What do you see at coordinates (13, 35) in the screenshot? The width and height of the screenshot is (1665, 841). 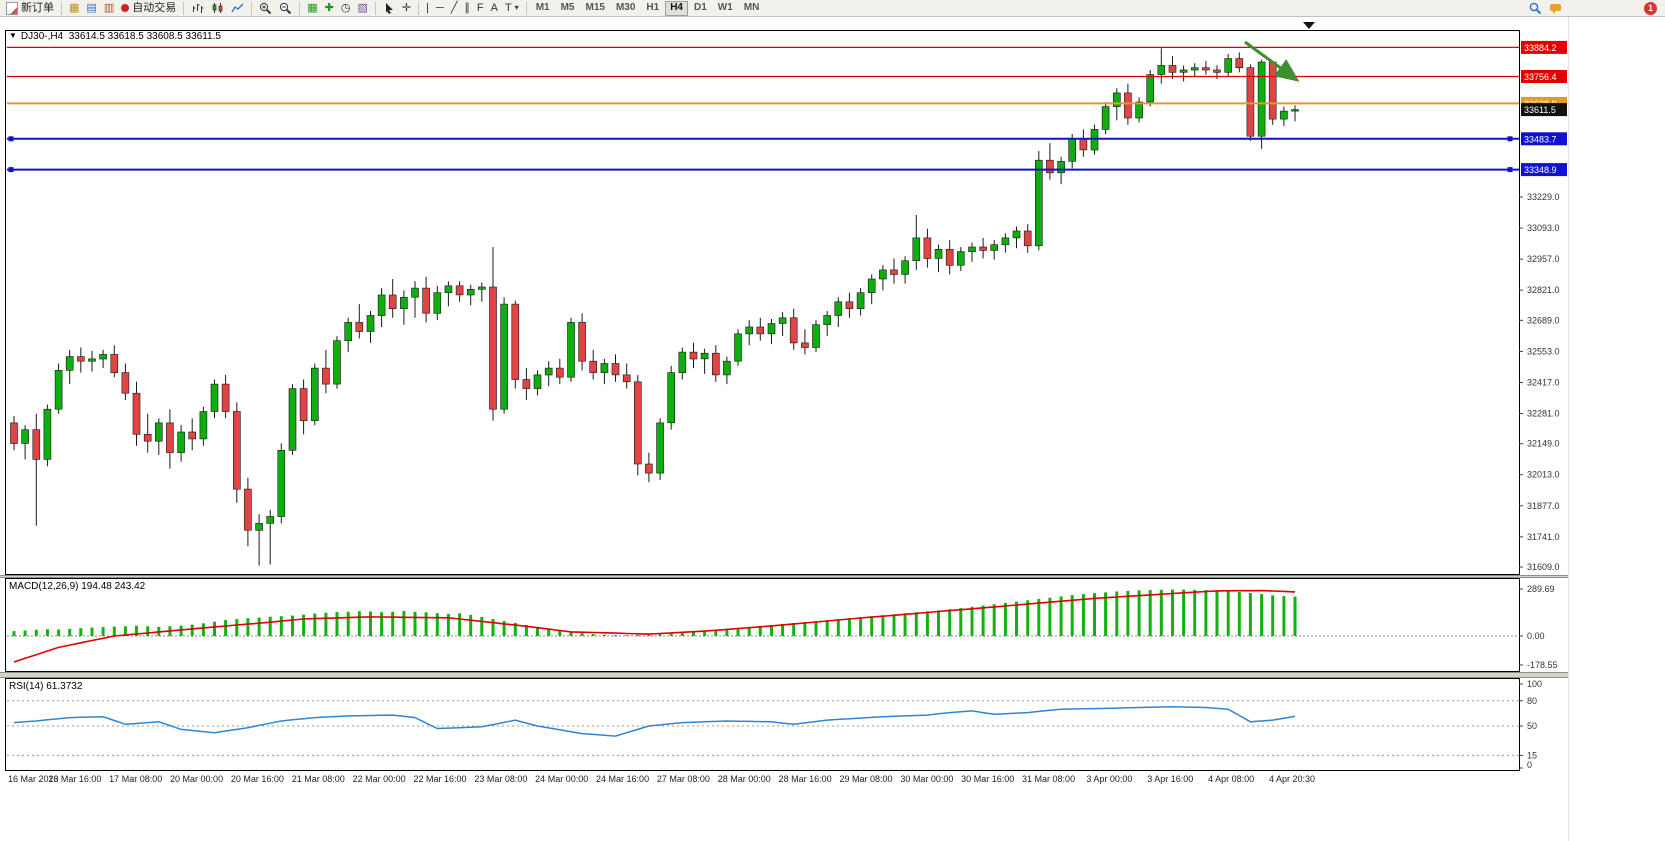 I see `one-click-trading-icon: ▼` at bounding box center [13, 35].